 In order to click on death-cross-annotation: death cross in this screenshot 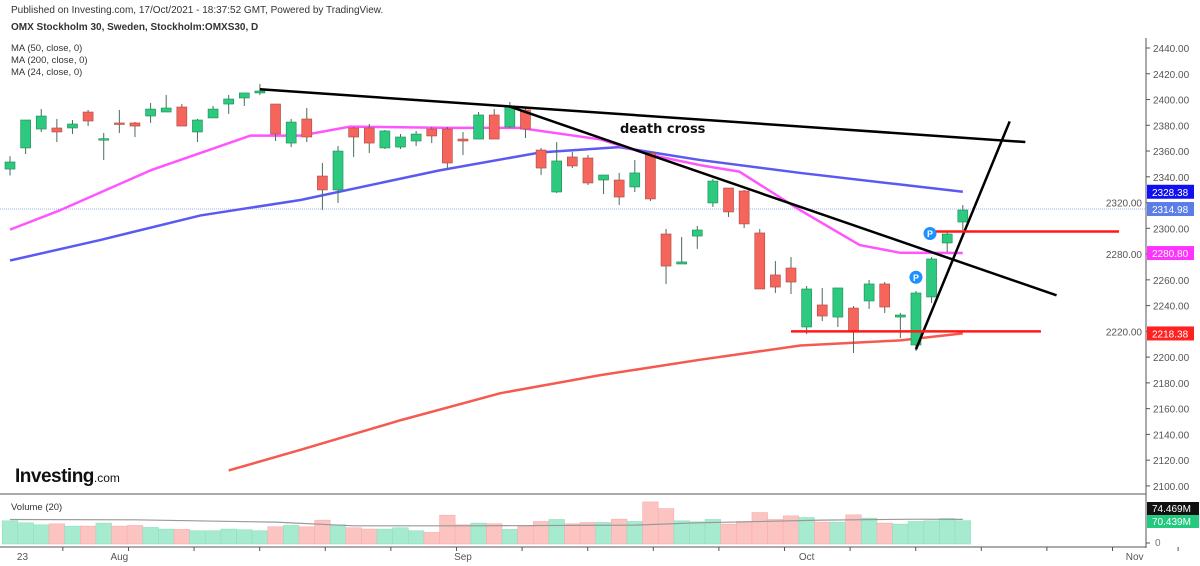, I will do `click(663, 129)`.